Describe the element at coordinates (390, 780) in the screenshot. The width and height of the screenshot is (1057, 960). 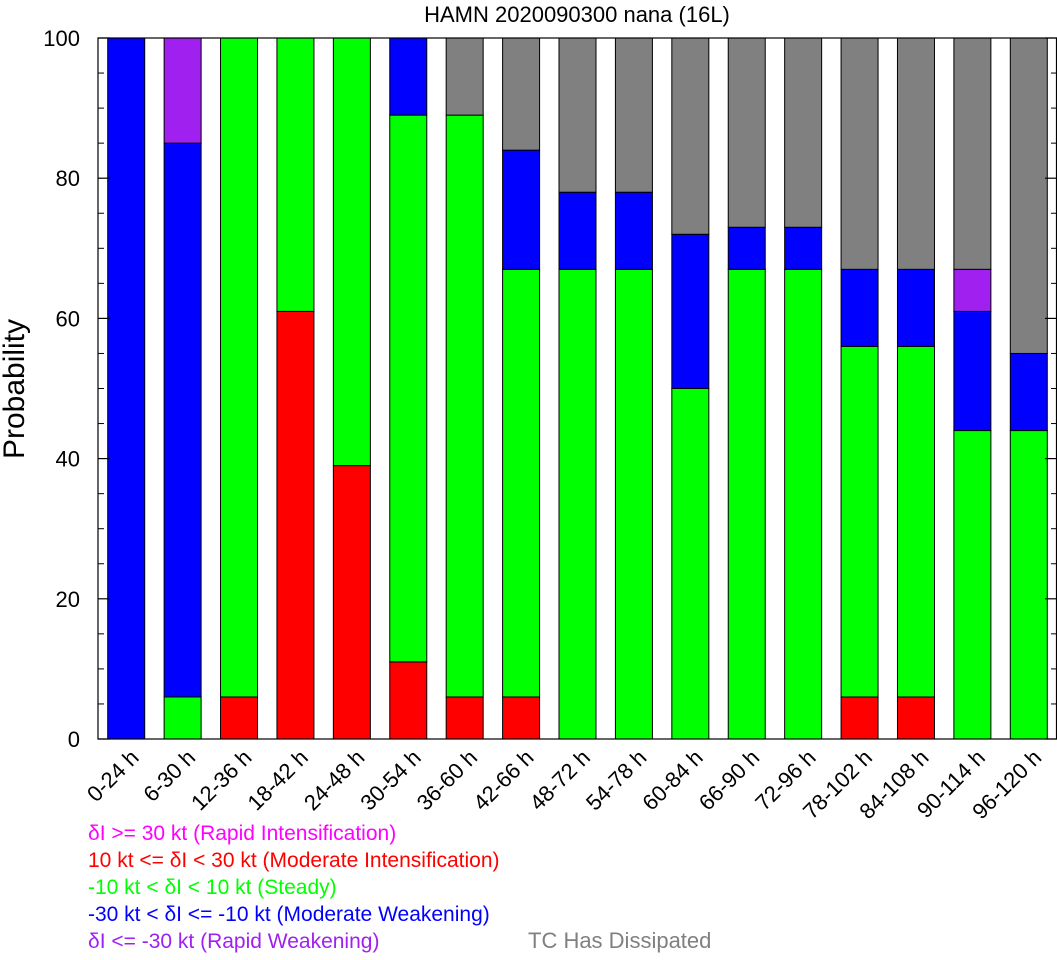
I see `x-tick-label-5: 30-54 h` at that location.